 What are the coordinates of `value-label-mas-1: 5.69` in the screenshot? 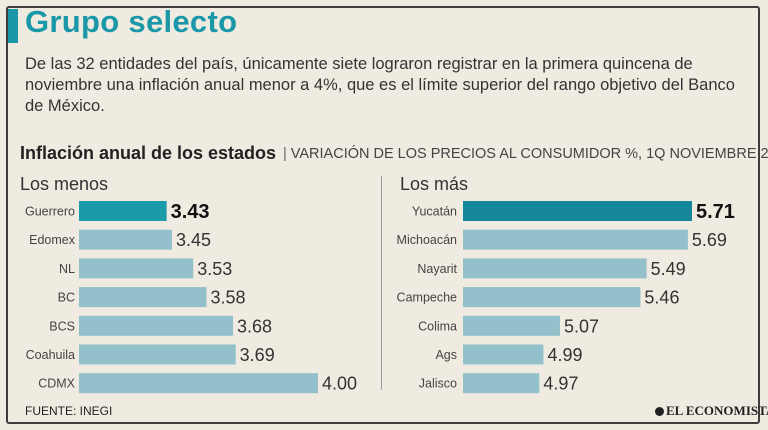 It's located at (709, 240).